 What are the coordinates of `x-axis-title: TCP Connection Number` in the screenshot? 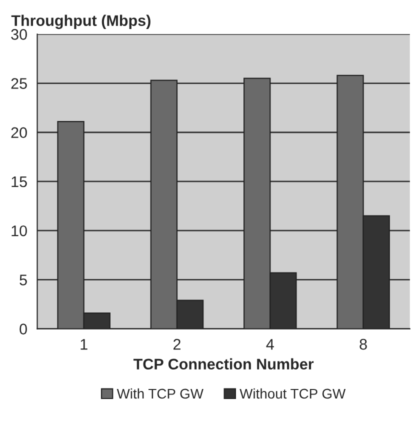 It's located at (223, 364).